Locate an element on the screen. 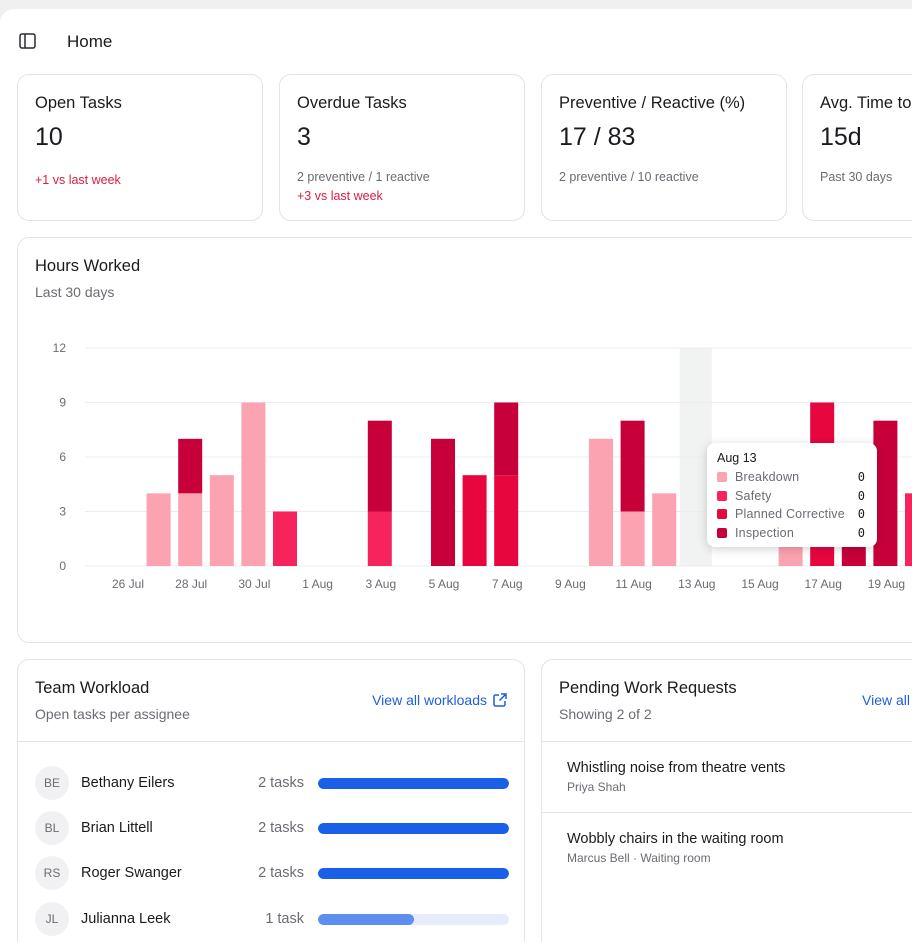 The width and height of the screenshot is (912, 942). tooltip-row-planned-corrective: Planned Corrective 0 is located at coordinates (791, 514).